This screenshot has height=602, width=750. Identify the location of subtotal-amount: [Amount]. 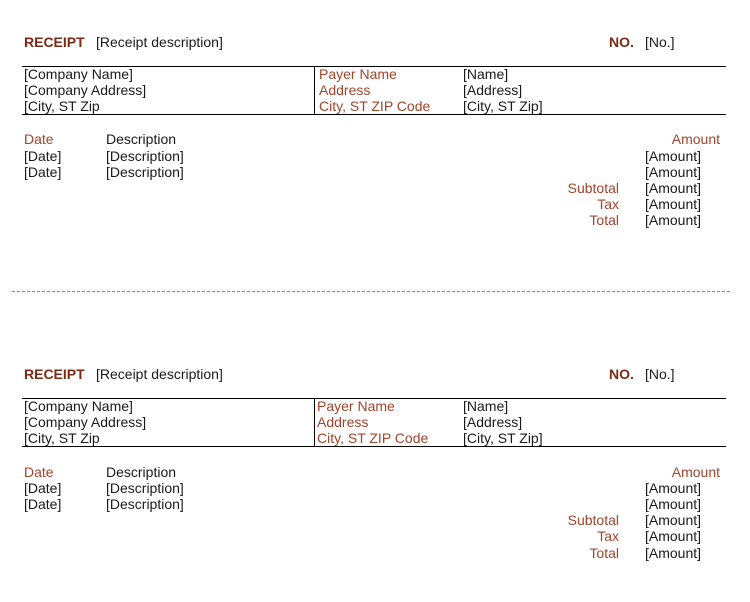
(673, 520).